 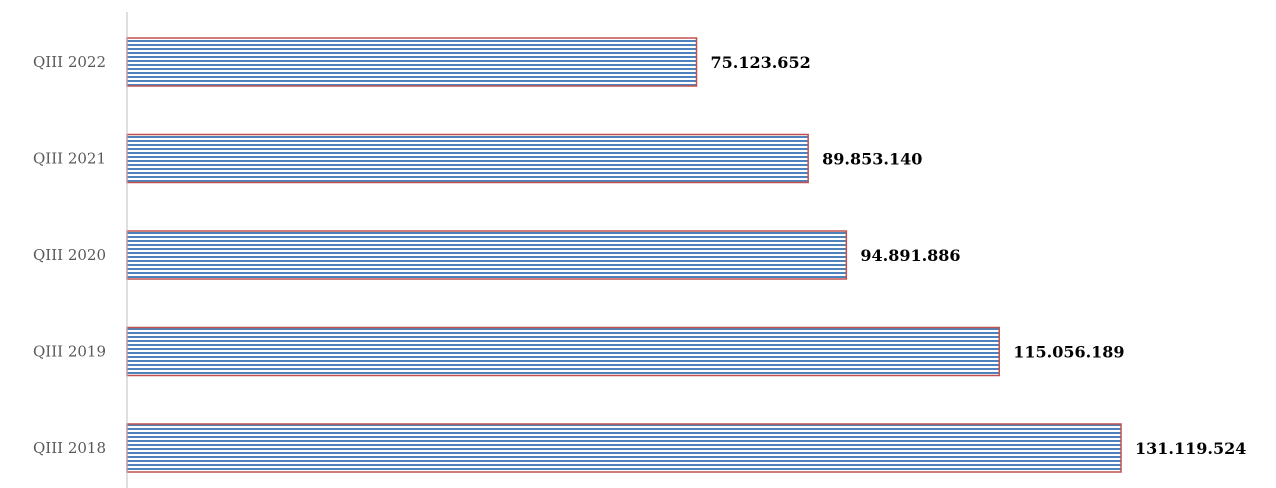 I want to click on category-label-qiii-2020: QIII 2020, so click(x=69, y=255).